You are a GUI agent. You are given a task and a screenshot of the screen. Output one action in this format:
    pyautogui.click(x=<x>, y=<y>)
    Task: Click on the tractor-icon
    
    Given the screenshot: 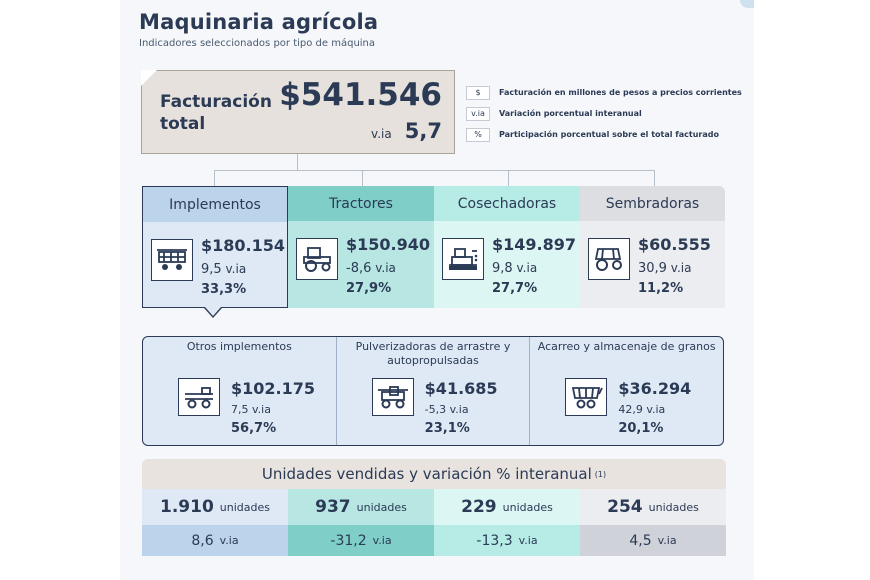 What is the action you would take?
    pyautogui.click(x=317, y=259)
    